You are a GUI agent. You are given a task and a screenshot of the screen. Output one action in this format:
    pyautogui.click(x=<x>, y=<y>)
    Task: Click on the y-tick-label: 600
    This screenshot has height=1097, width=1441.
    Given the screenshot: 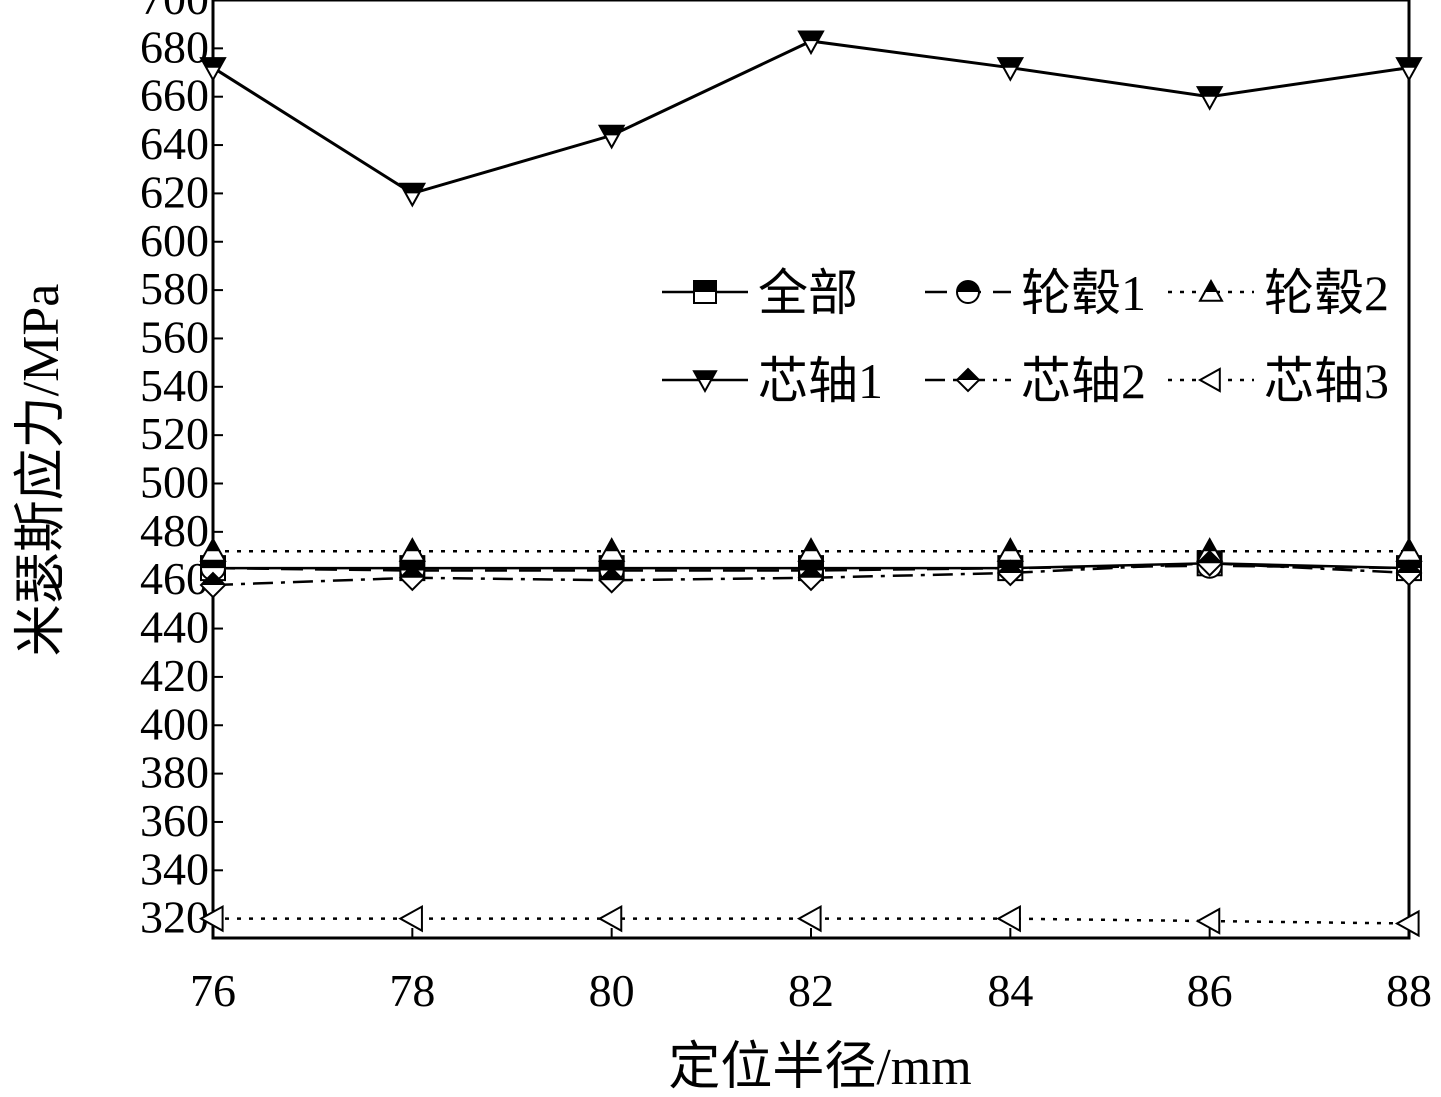 What is the action you would take?
    pyautogui.click(x=174, y=240)
    